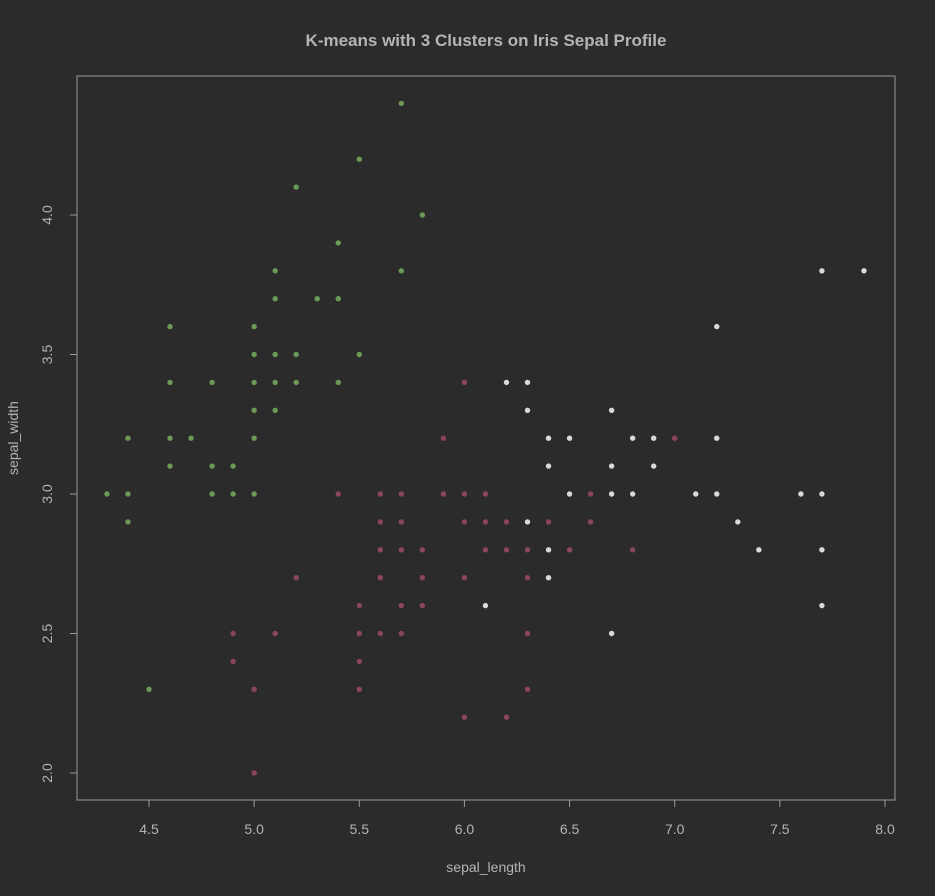  I want to click on y-tick-label: 3.5, so click(47, 355).